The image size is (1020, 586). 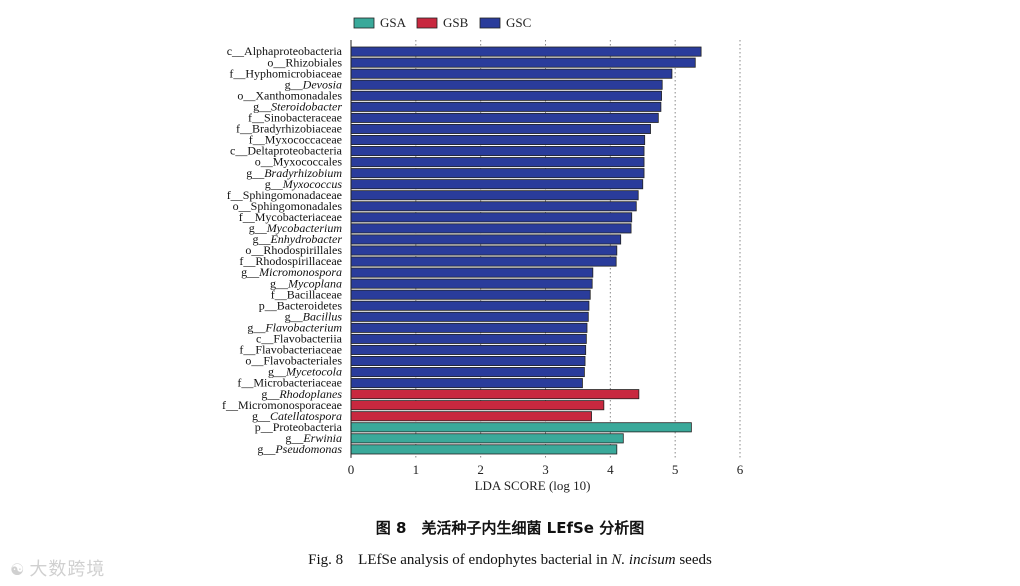 What do you see at coordinates (471, 416) in the screenshot?
I see `bar-catellatospora` at bounding box center [471, 416].